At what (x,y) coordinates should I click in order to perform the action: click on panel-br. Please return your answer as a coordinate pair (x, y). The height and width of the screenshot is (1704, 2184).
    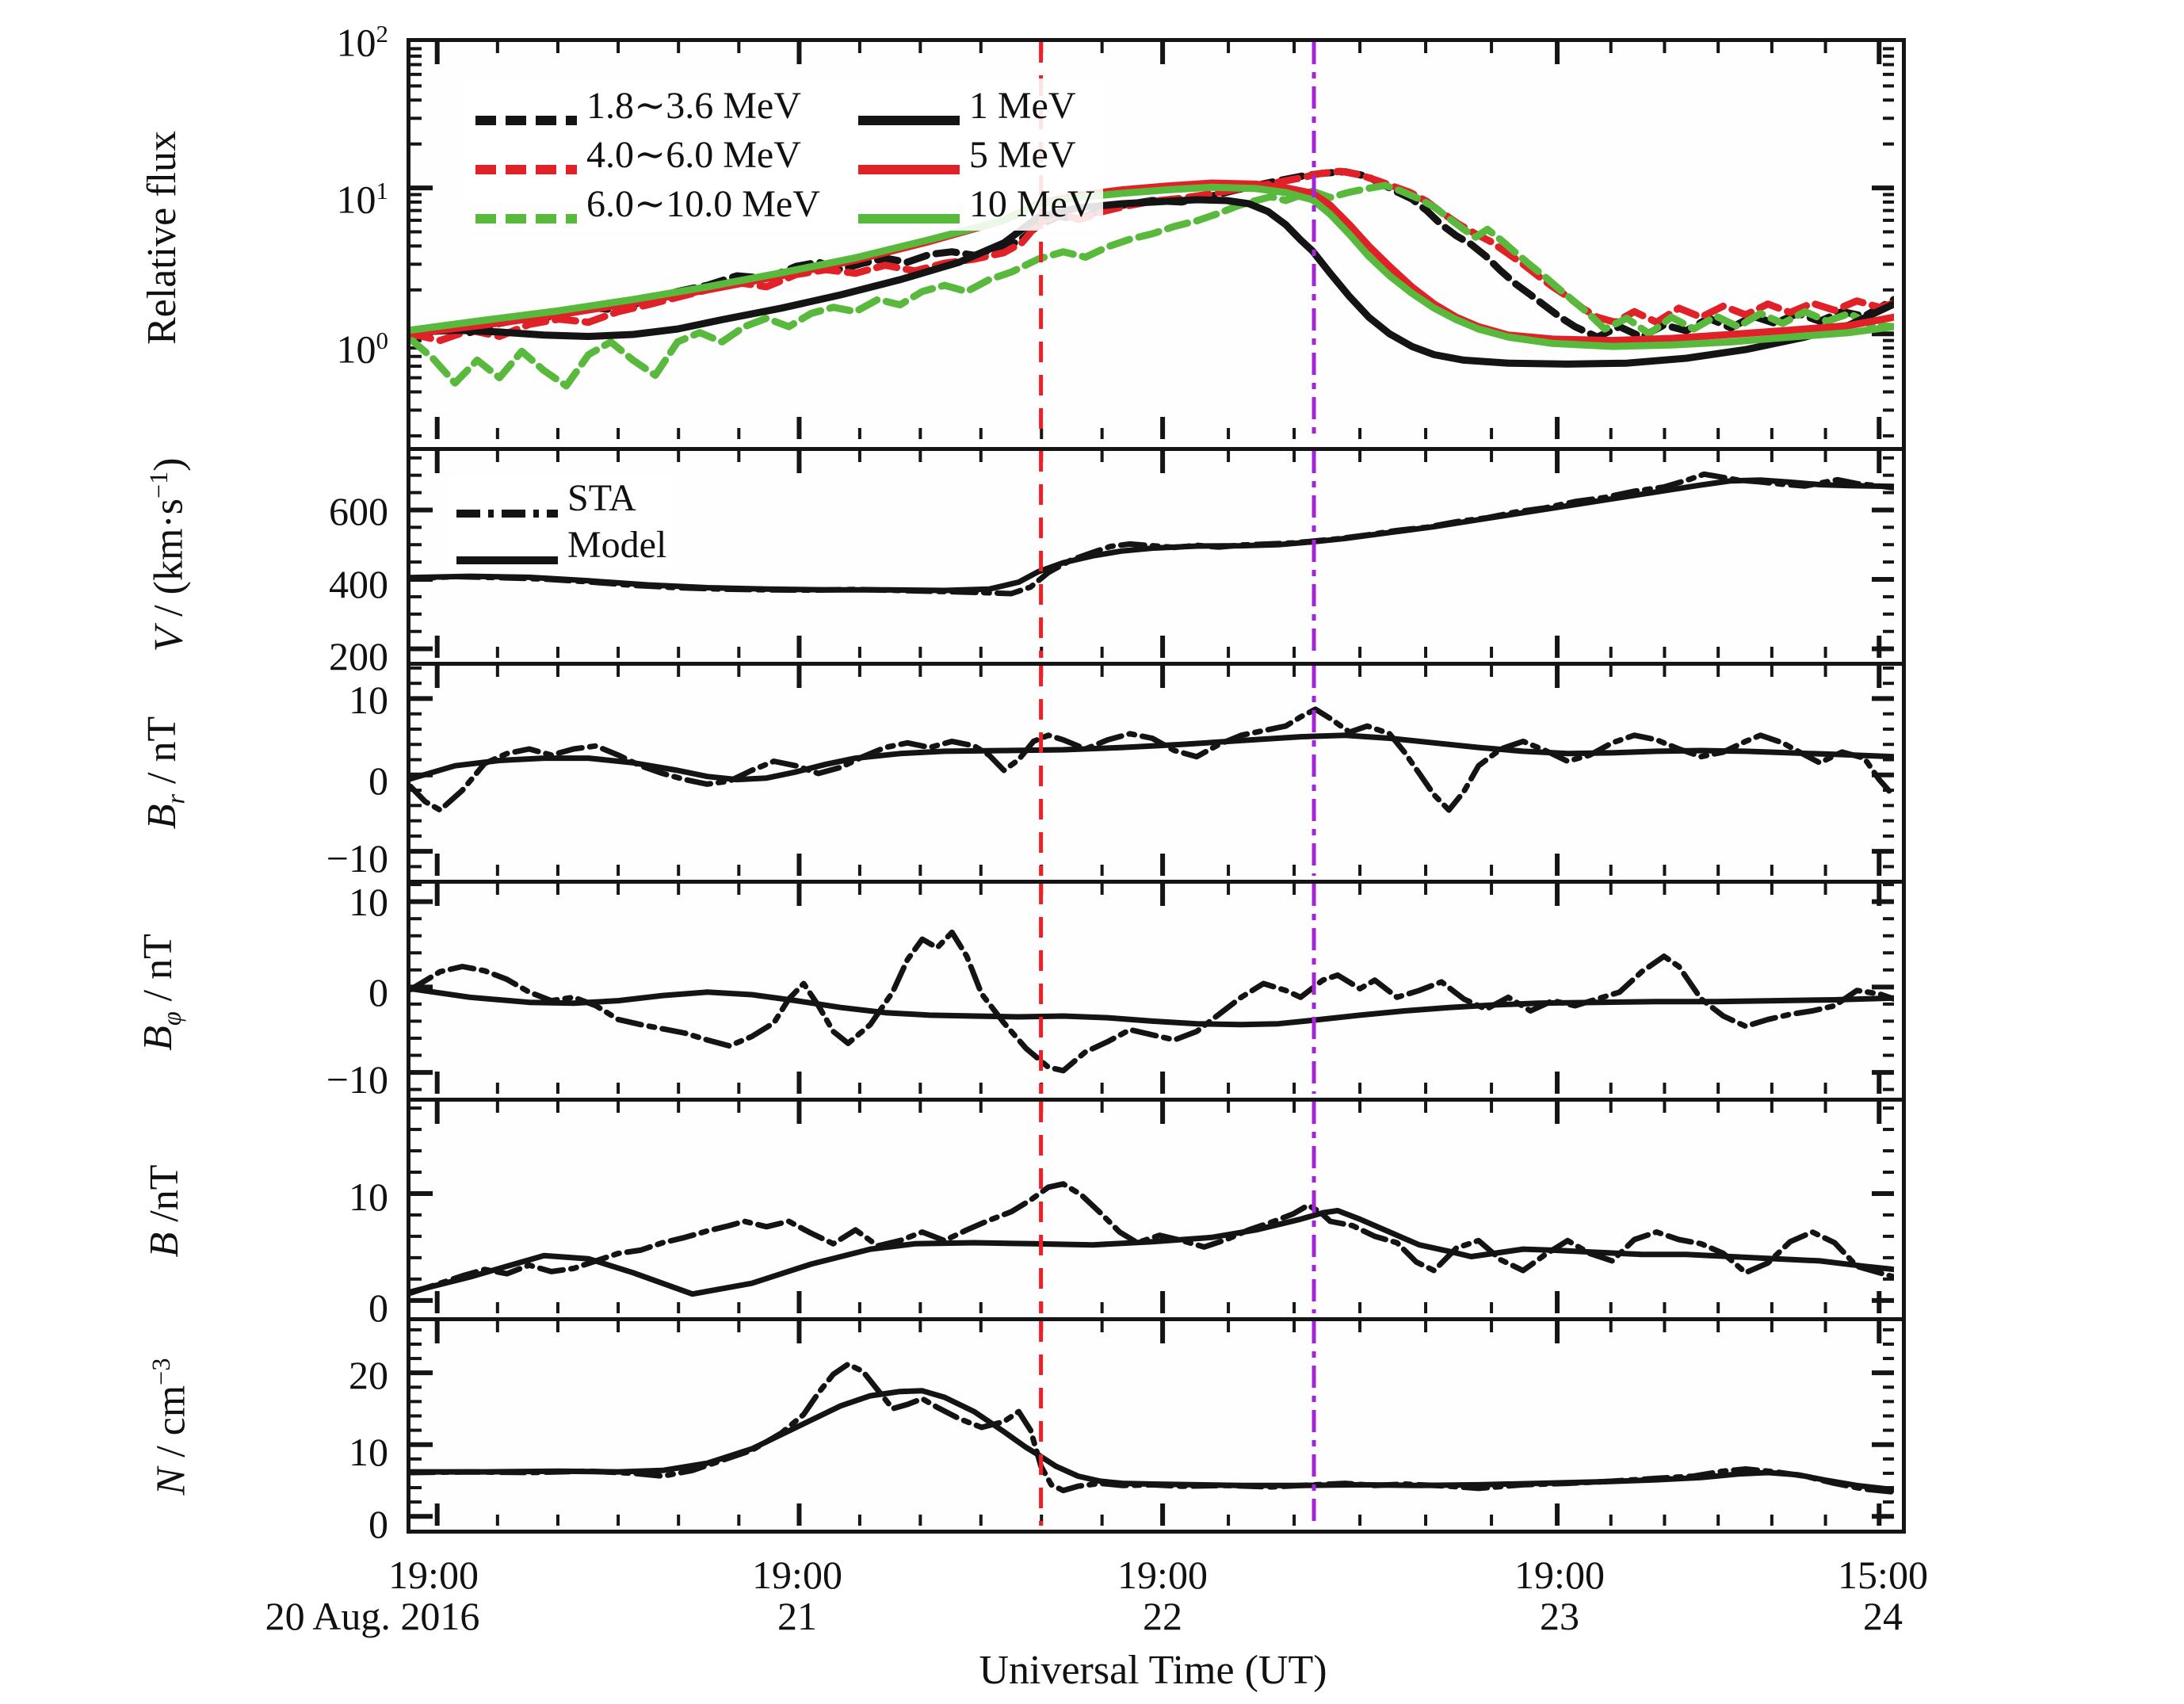
    Looking at the image, I should click on (1156, 775).